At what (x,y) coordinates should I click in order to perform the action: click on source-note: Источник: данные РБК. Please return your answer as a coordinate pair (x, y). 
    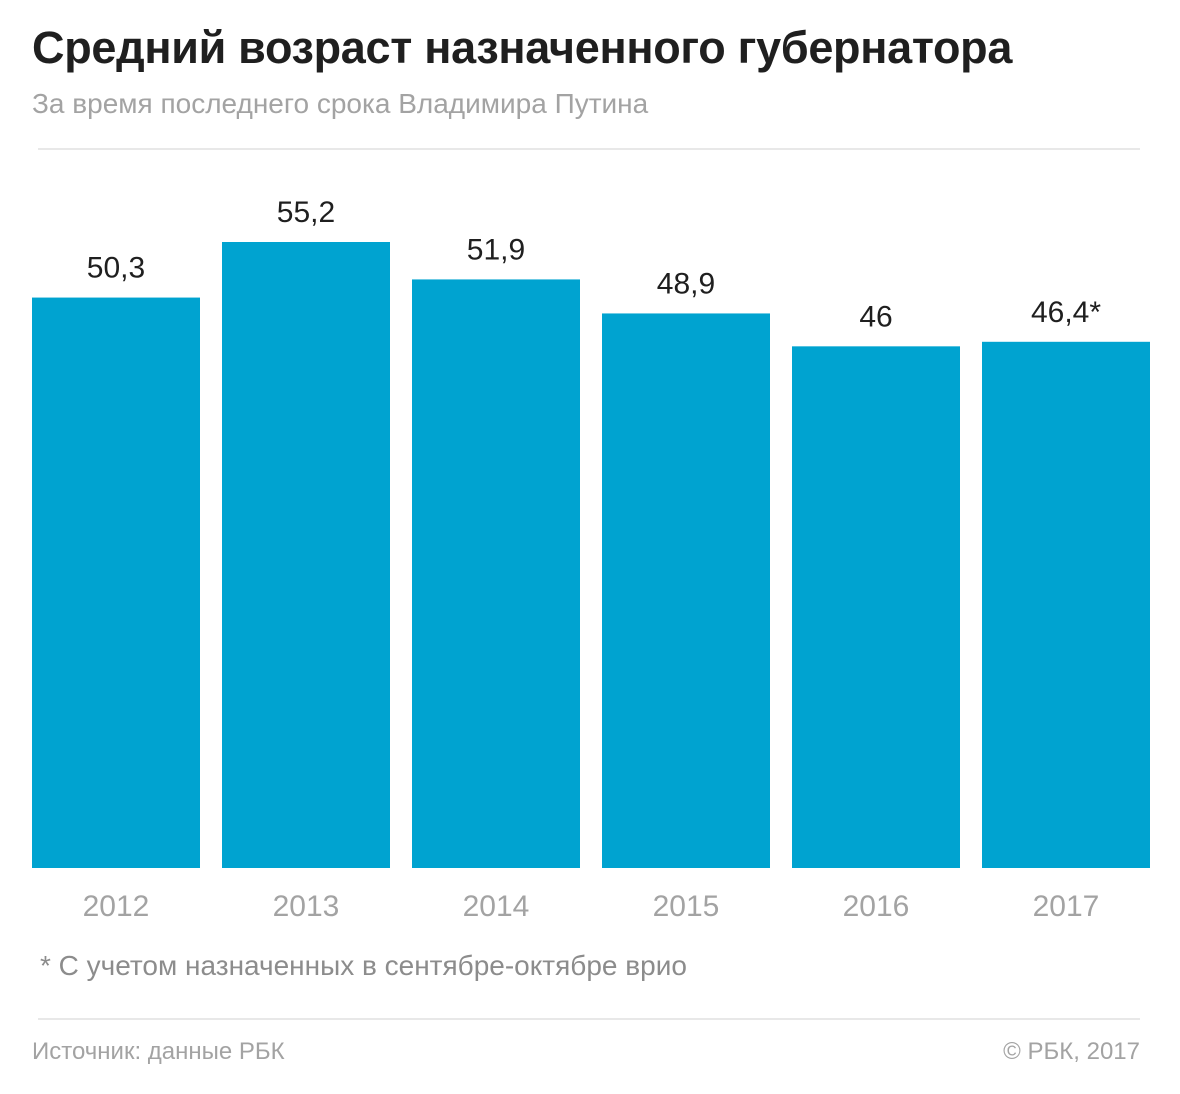
    Looking at the image, I should click on (158, 1051).